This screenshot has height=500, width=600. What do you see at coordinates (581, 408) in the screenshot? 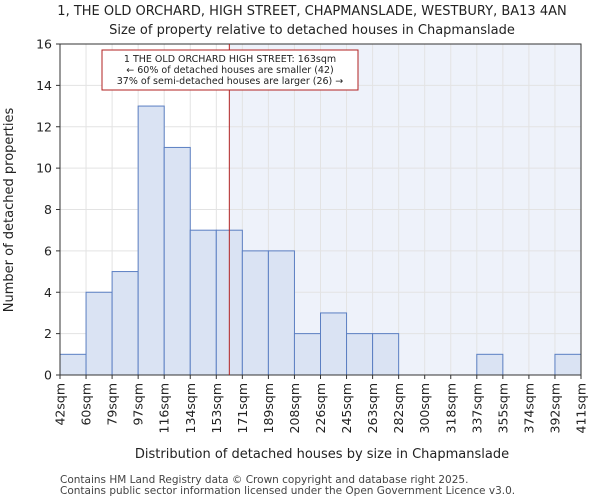
I see `x-tick-label: 411sqm` at bounding box center [581, 408].